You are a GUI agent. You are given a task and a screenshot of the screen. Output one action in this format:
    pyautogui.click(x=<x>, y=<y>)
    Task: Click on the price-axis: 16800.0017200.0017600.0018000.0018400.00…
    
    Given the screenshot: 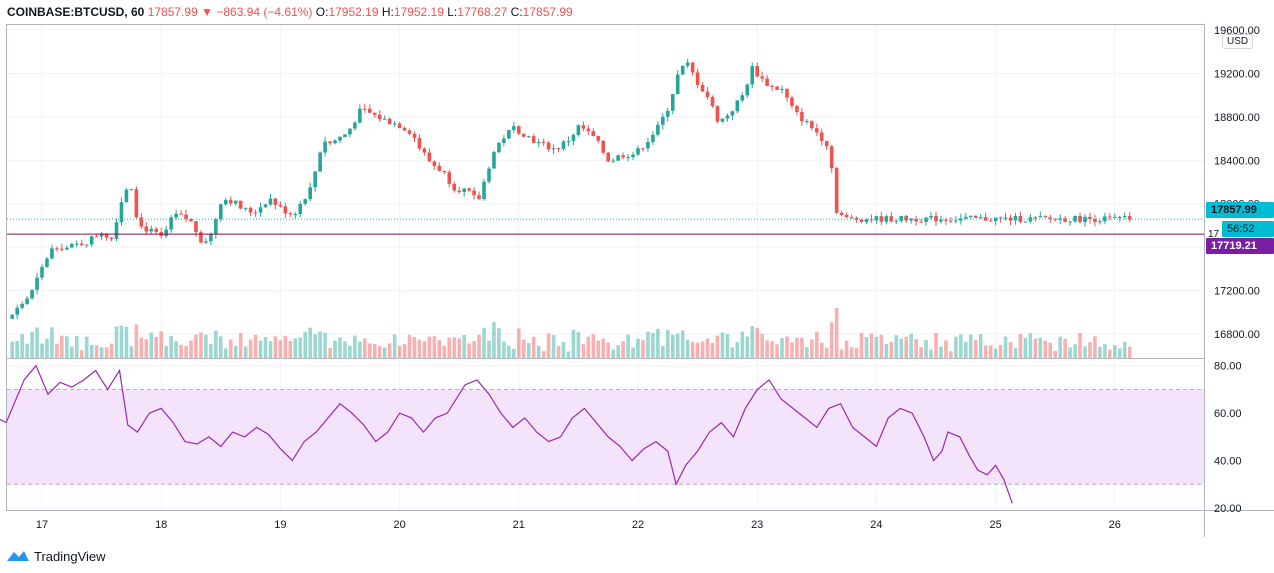 What is the action you would take?
    pyautogui.click(x=1237, y=183)
    